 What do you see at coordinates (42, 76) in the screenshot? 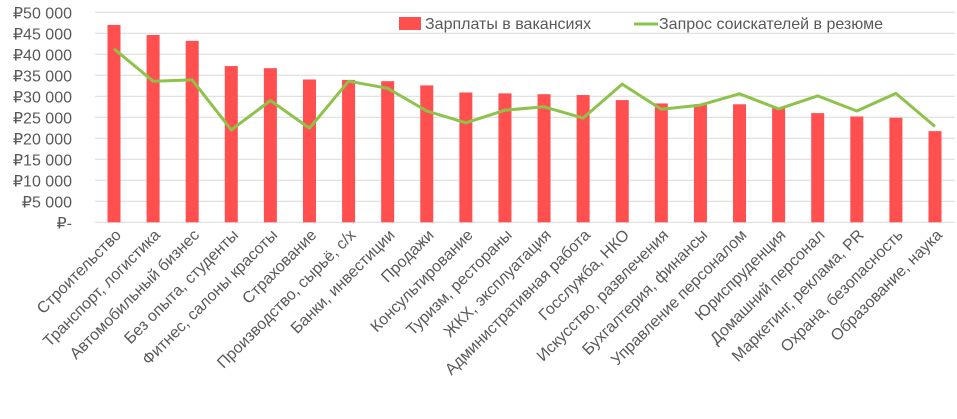
I see `y-tick-label: ₽35 000` at bounding box center [42, 76].